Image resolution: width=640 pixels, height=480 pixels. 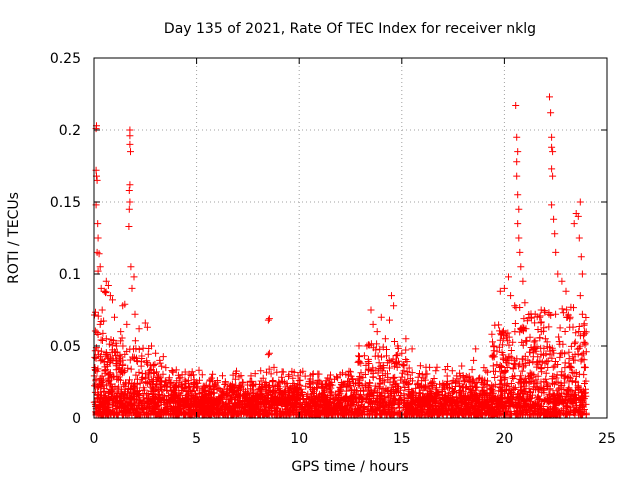 What do you see at coordinates (196, 439) in the screenshot?
I see `x-tick-label: 5` at bounding box center [196, 439].